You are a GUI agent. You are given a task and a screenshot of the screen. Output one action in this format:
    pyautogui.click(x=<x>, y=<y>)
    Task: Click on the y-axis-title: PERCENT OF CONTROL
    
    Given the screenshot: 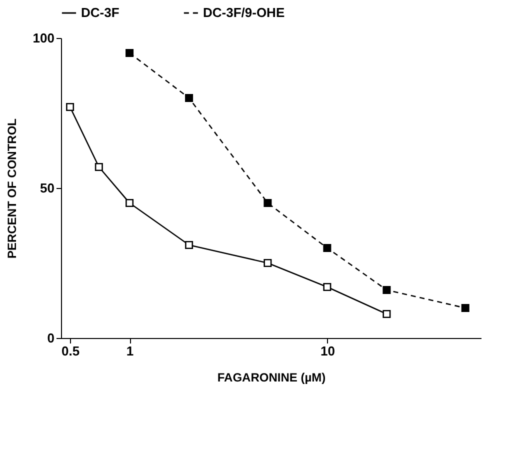 What is the action you would take?
    pyautogui.click(x=11, y=188)
    